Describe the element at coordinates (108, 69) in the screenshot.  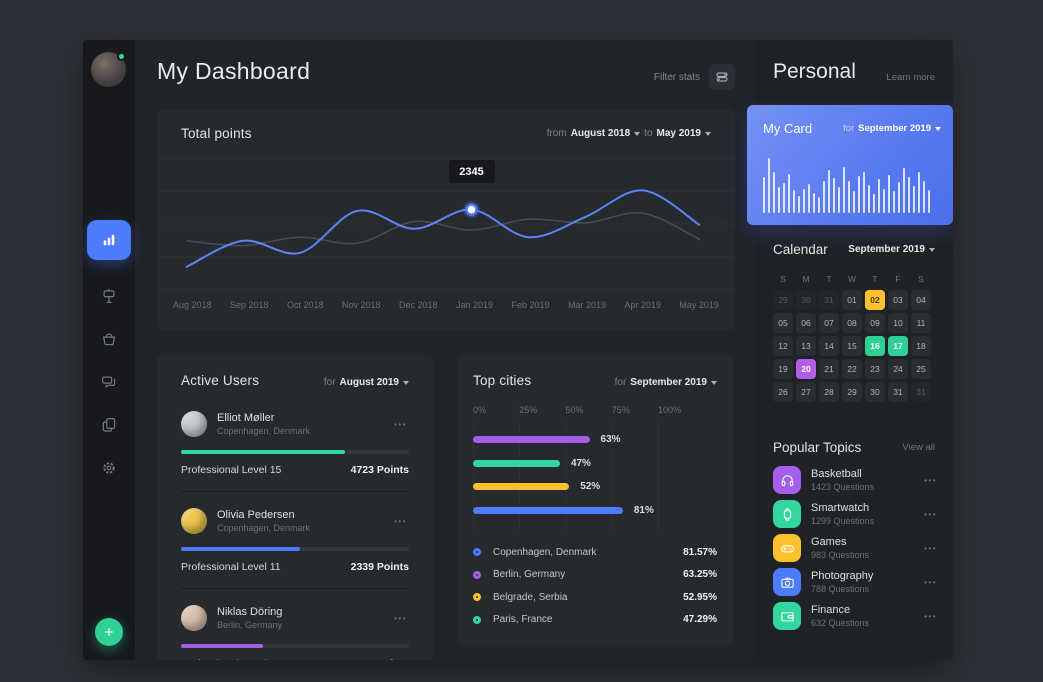
I see `user-avatar` at that location.